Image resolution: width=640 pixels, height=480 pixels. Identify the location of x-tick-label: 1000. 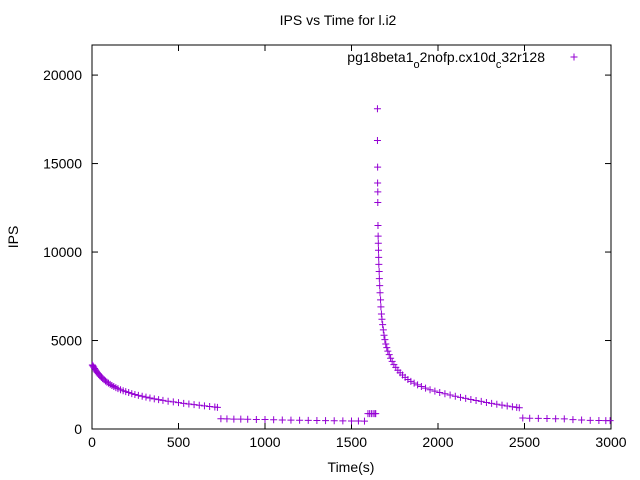
(264, 442).